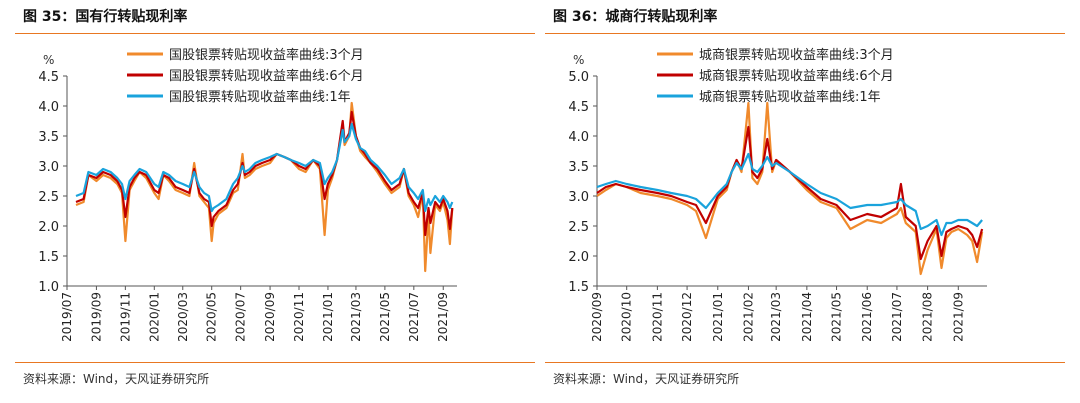 The height and width of the screenshot is (403, 1080). What do you see at coordinates (796, 55) in the screenshot?
I see `legend-label: 城商银票转贴现收益率曲线:3个月` at bounding box center [796, 55].